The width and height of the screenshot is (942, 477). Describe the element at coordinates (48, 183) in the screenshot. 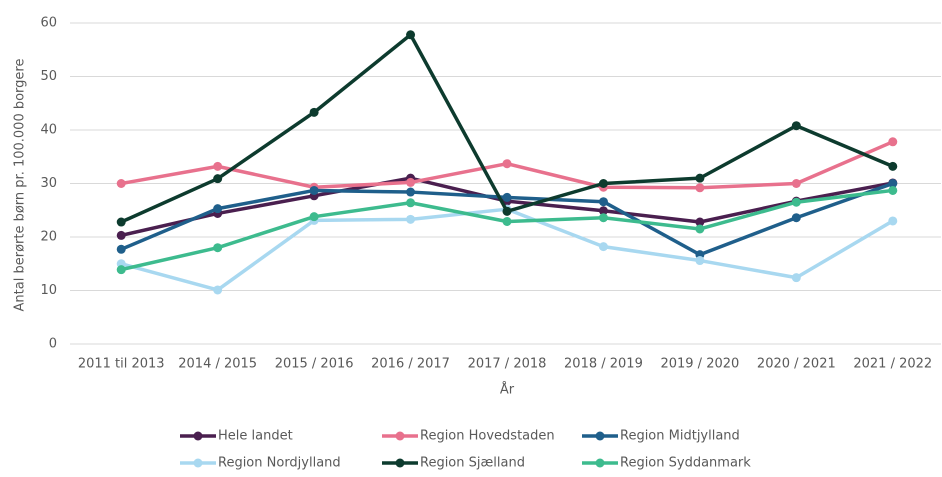

I see `y-tick-label: 30` at that location.